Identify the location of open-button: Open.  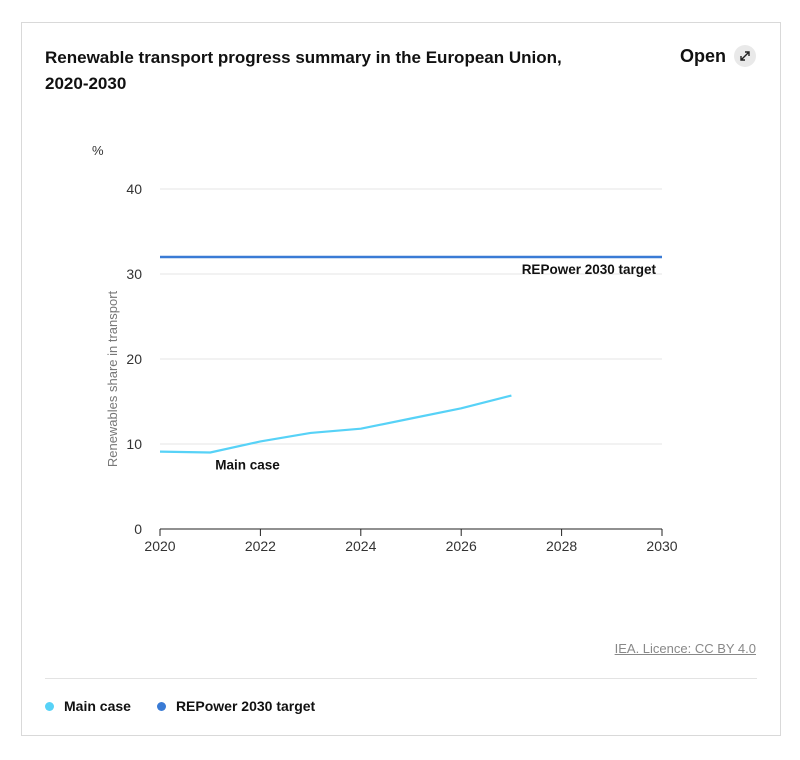
(718, 56).